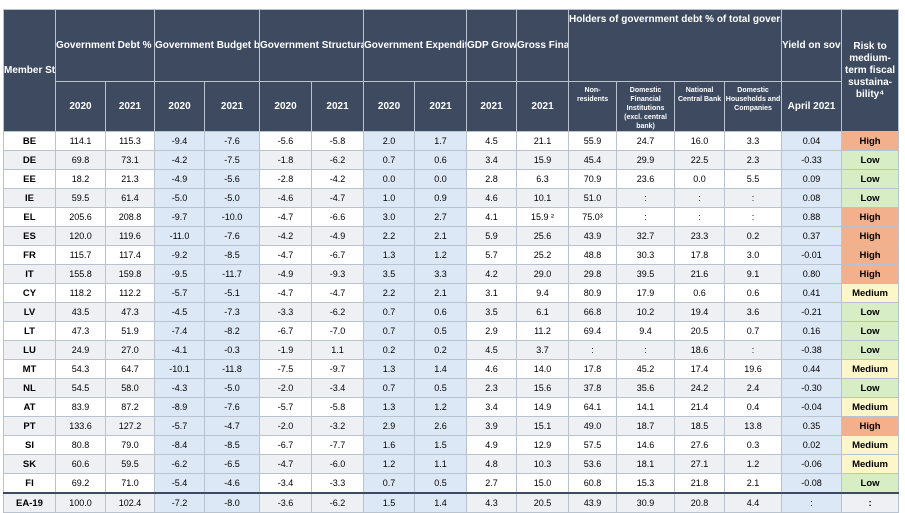  I want to click on domestic-financial-cell: 9.4, so click(646, 331).